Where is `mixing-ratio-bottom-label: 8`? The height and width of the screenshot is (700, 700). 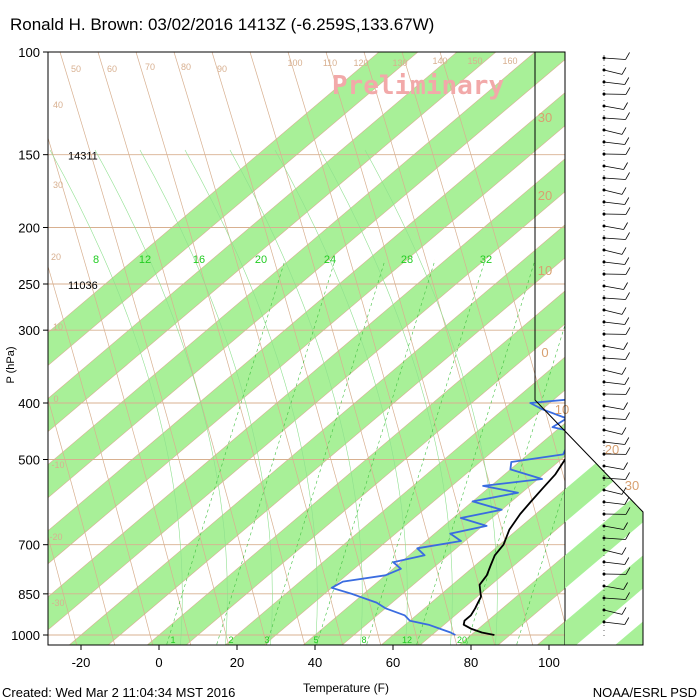
mixing-ratio-bottom-label: 8 is located at coordinates (363, 640).